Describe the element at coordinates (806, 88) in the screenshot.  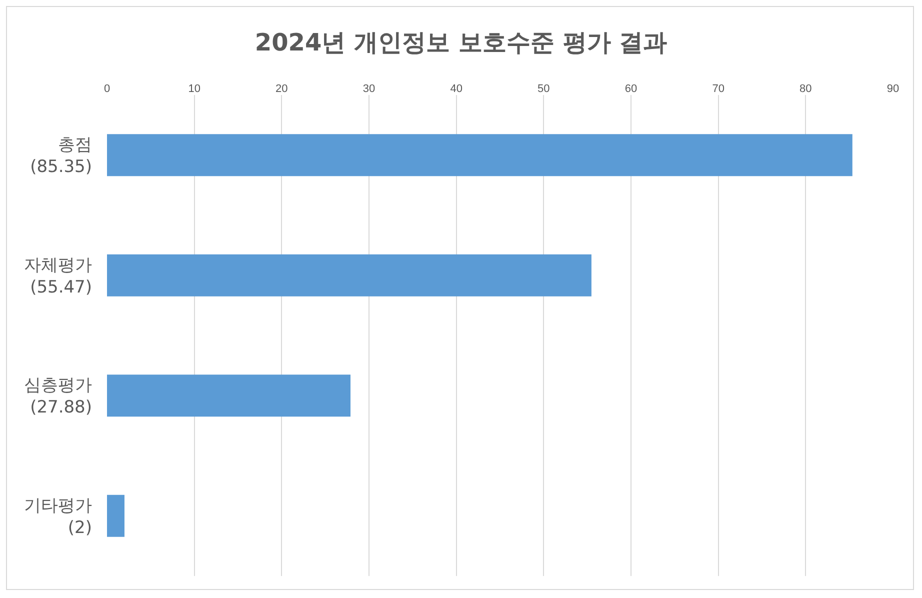
I see `x-tick-label: 80` at that location.